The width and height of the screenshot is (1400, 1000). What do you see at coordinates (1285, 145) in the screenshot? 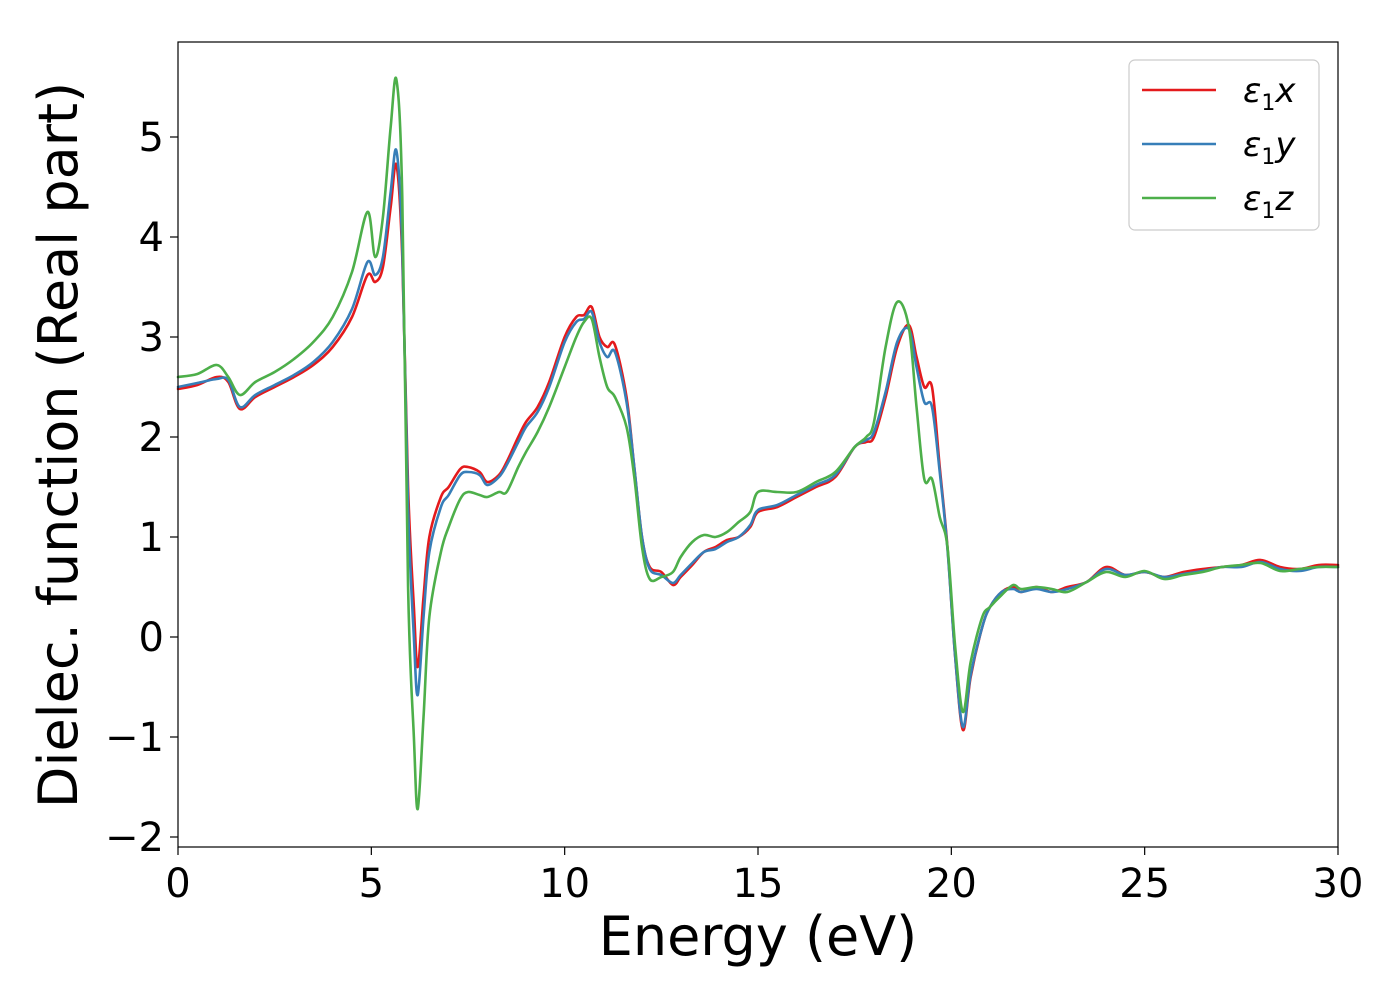
I see `legend-variable: y` at bounding box center [1285, 145].